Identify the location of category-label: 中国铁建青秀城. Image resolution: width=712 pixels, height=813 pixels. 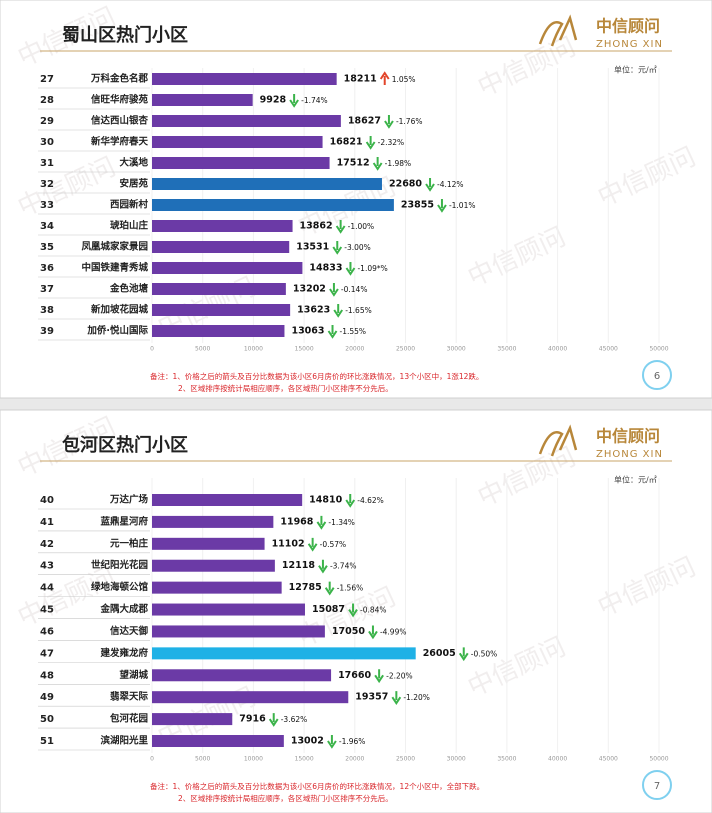
(114, 268).